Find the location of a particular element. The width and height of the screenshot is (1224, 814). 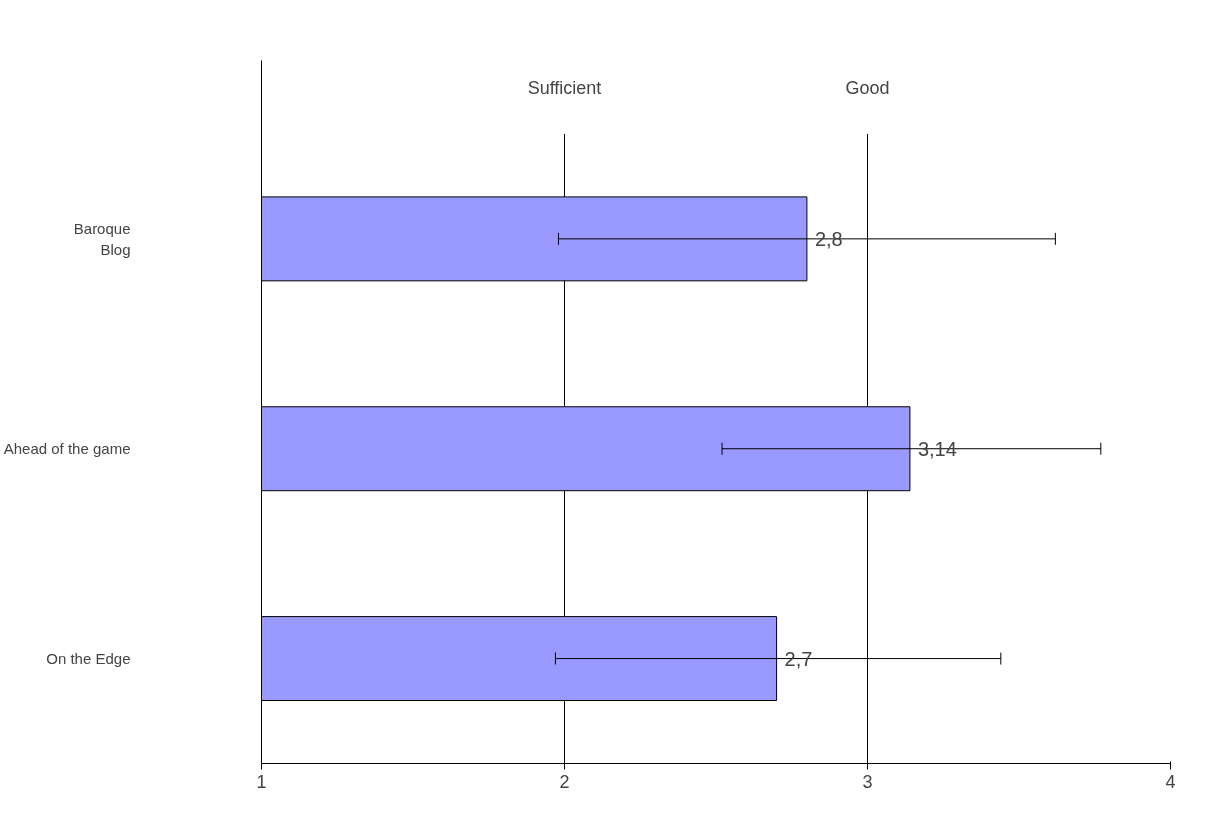

x-tick-label: 1 is located at coordinates (261, 781).